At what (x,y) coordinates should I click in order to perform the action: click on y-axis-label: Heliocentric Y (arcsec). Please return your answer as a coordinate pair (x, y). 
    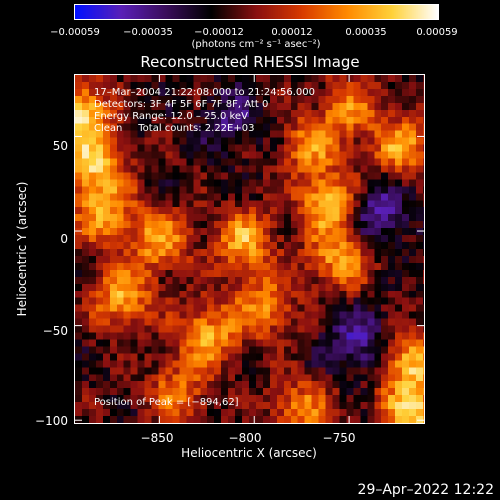
    Looking at the image, I should click on (22, 249).